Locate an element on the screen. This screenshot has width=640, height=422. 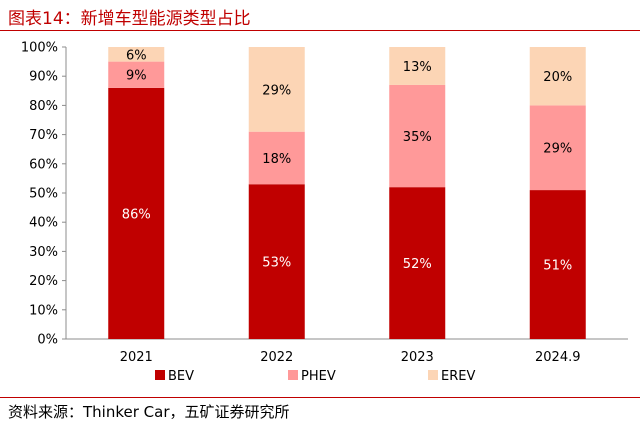
x-tick-label: 2023 is located at coordinates (417, 357).